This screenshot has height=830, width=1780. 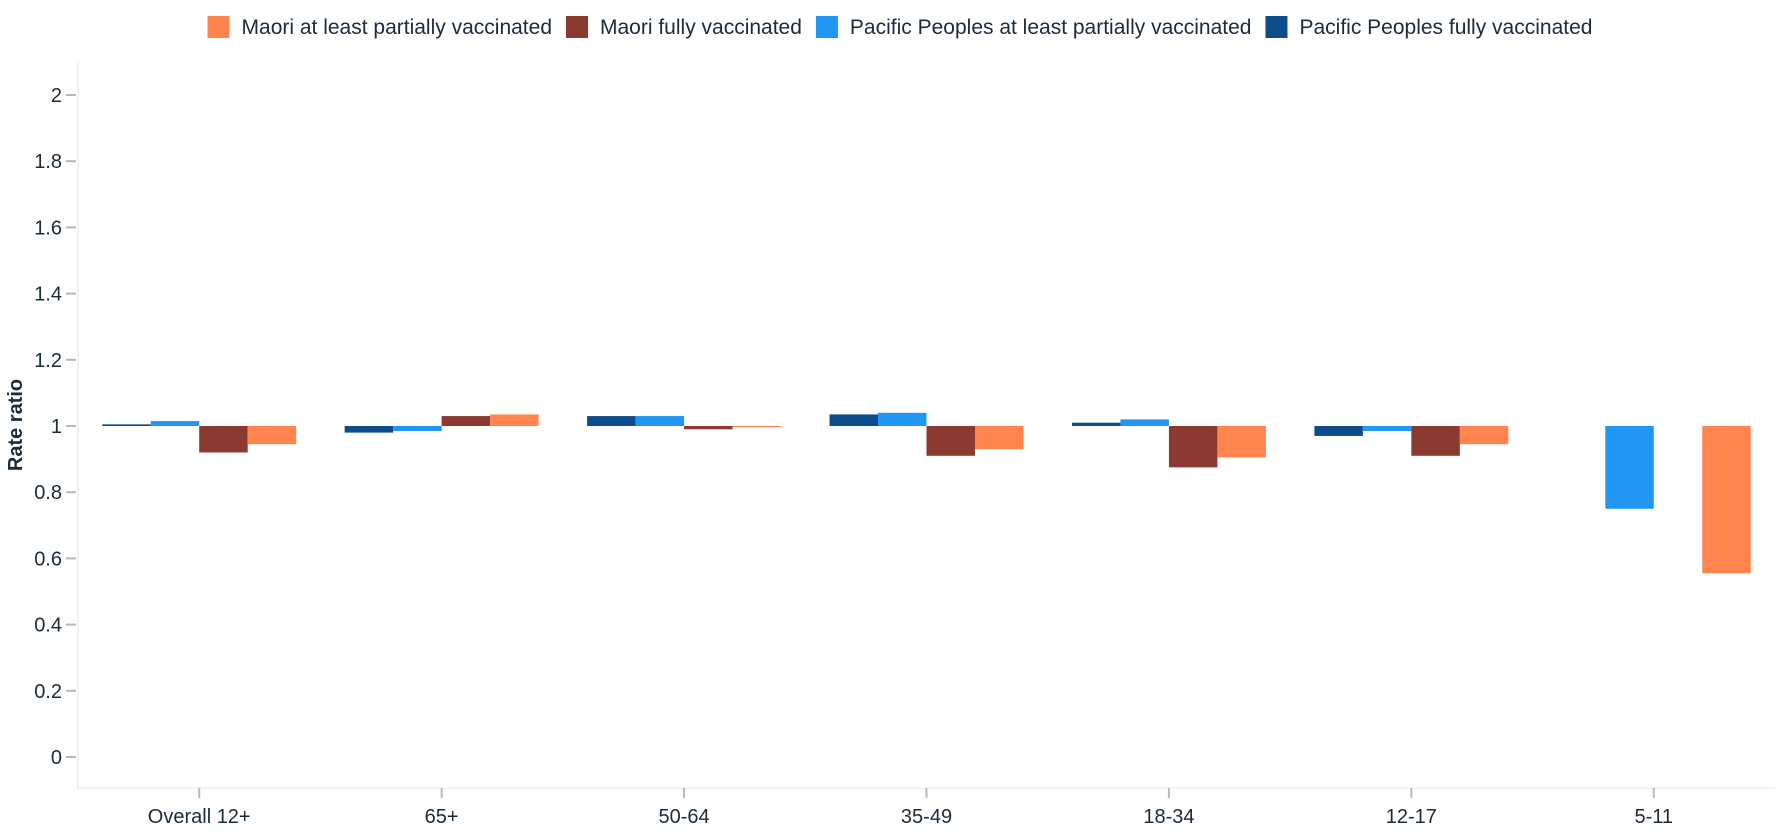 I want to click on legend-label: Maori at least partially vaccinated, so click(x=397, y=27).